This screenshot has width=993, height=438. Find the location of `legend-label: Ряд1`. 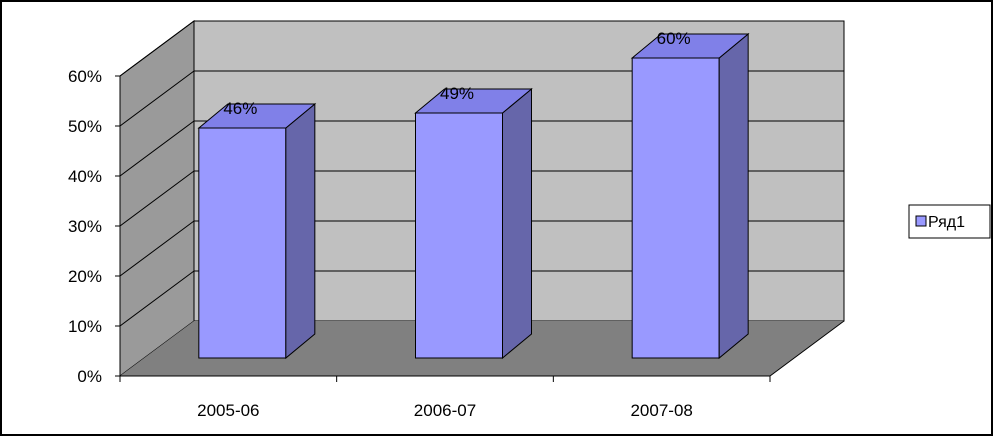

legend-label: Ряд1 is located at coordinates (946, 222).